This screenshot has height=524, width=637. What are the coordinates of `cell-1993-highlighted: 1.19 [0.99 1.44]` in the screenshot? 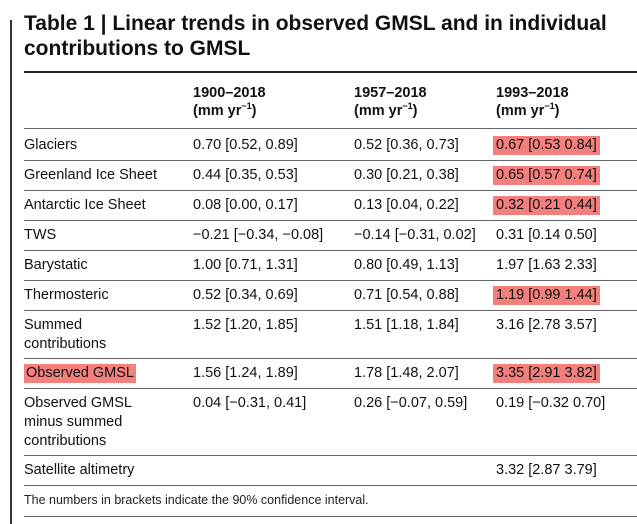 It's located at (546, 295).